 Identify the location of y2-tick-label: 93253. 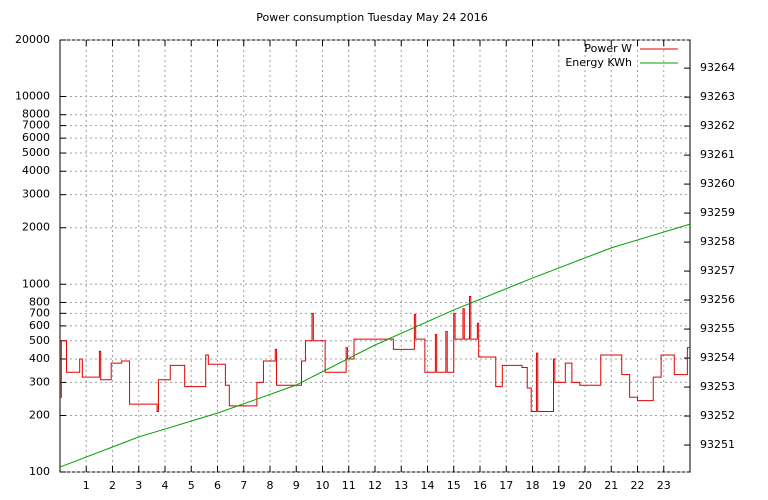
(717, 386).